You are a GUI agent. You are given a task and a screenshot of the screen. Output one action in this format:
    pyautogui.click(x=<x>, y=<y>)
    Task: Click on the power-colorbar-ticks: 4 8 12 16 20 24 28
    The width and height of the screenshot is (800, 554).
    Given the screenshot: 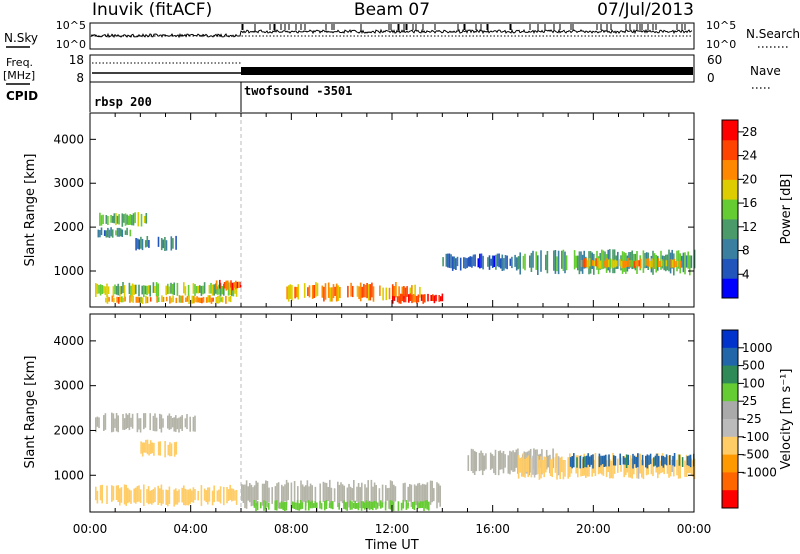 What is the action you would take?
    pyautogui.click(x=747, y=203)
    